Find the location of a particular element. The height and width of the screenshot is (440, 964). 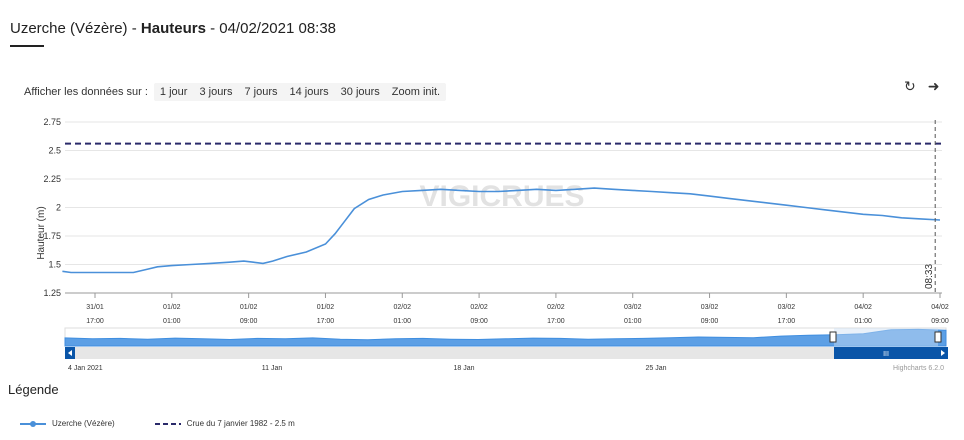

navigator-label-1: 11 Jan is located at coordinates (272, 368).